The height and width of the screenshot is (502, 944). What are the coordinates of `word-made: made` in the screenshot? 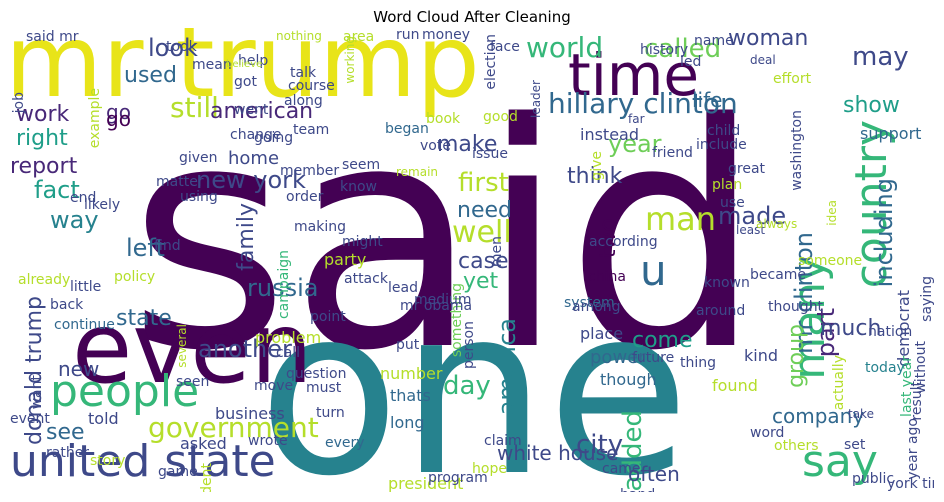 It's located at (752, 216).